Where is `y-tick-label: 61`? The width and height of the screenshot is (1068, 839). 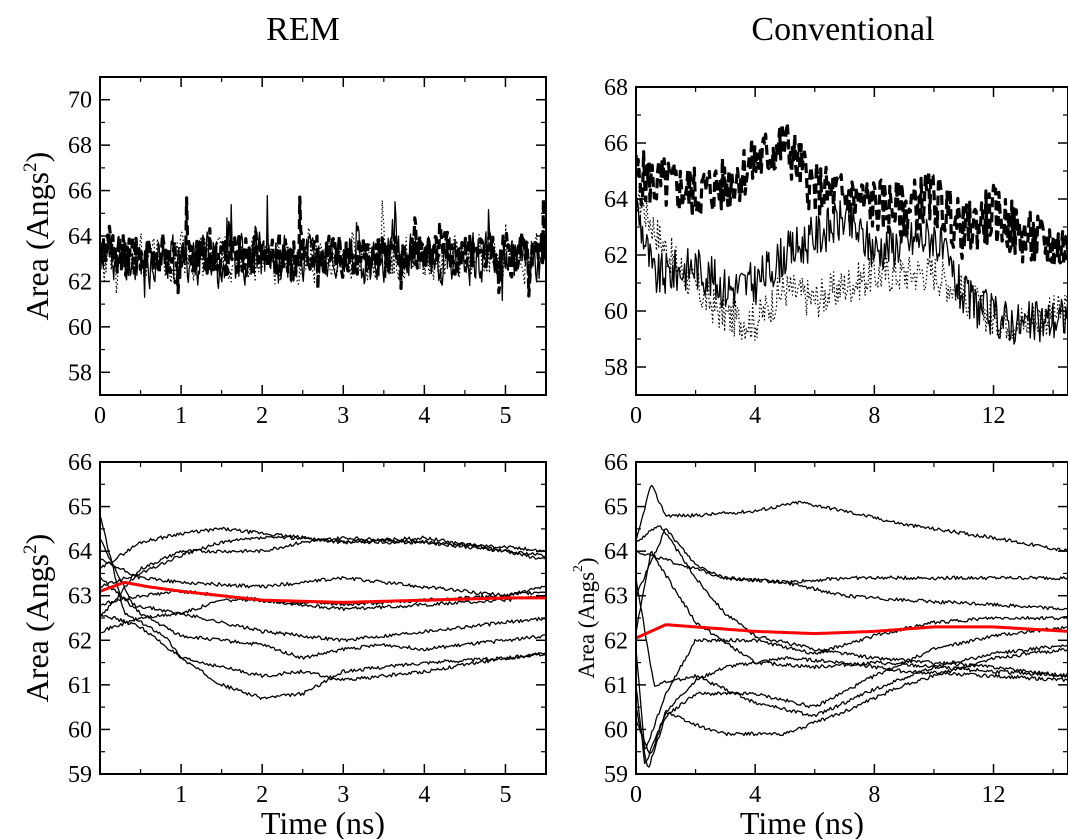 y-tick-label: 61 is located at coordinates (616, 686).